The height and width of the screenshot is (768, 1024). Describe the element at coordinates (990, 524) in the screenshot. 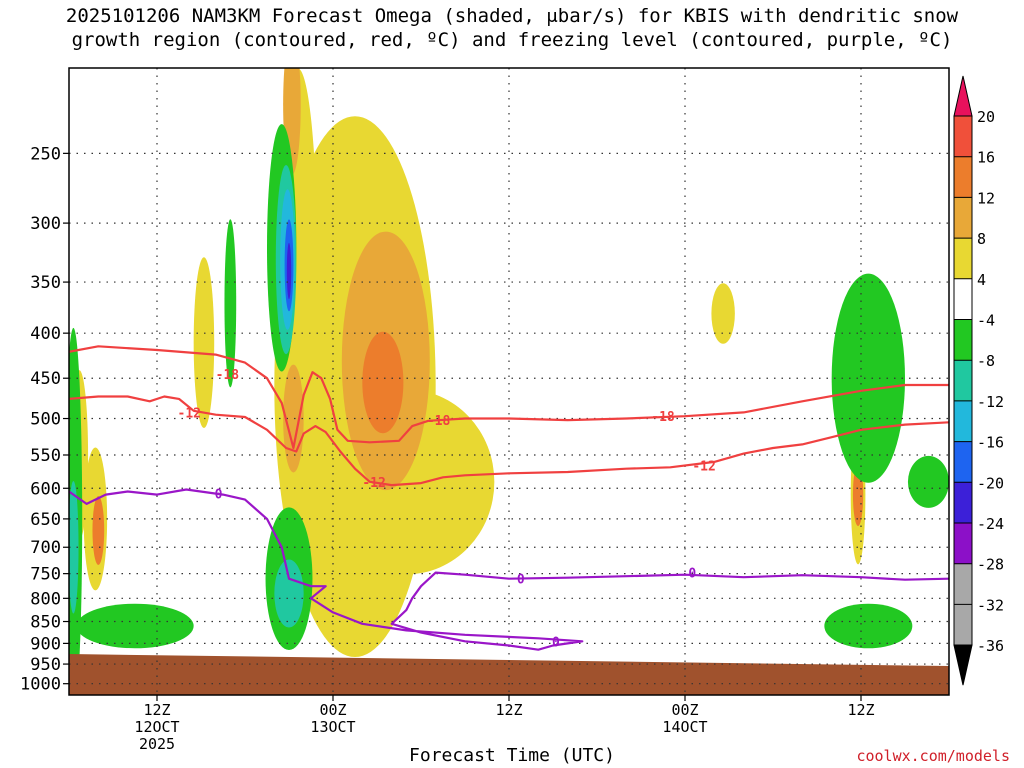

I see `colorbar-label: -24` at that location.